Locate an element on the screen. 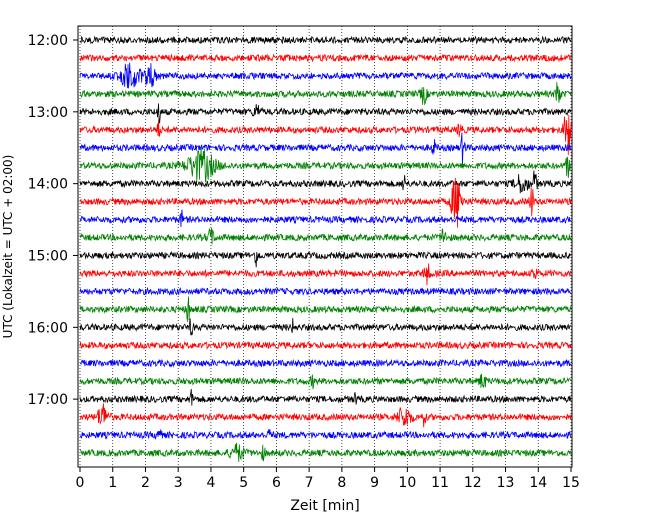 The height and width of the screenshot is (520, 650). x-tick-label: 12 is located at coordinates (473, 483).